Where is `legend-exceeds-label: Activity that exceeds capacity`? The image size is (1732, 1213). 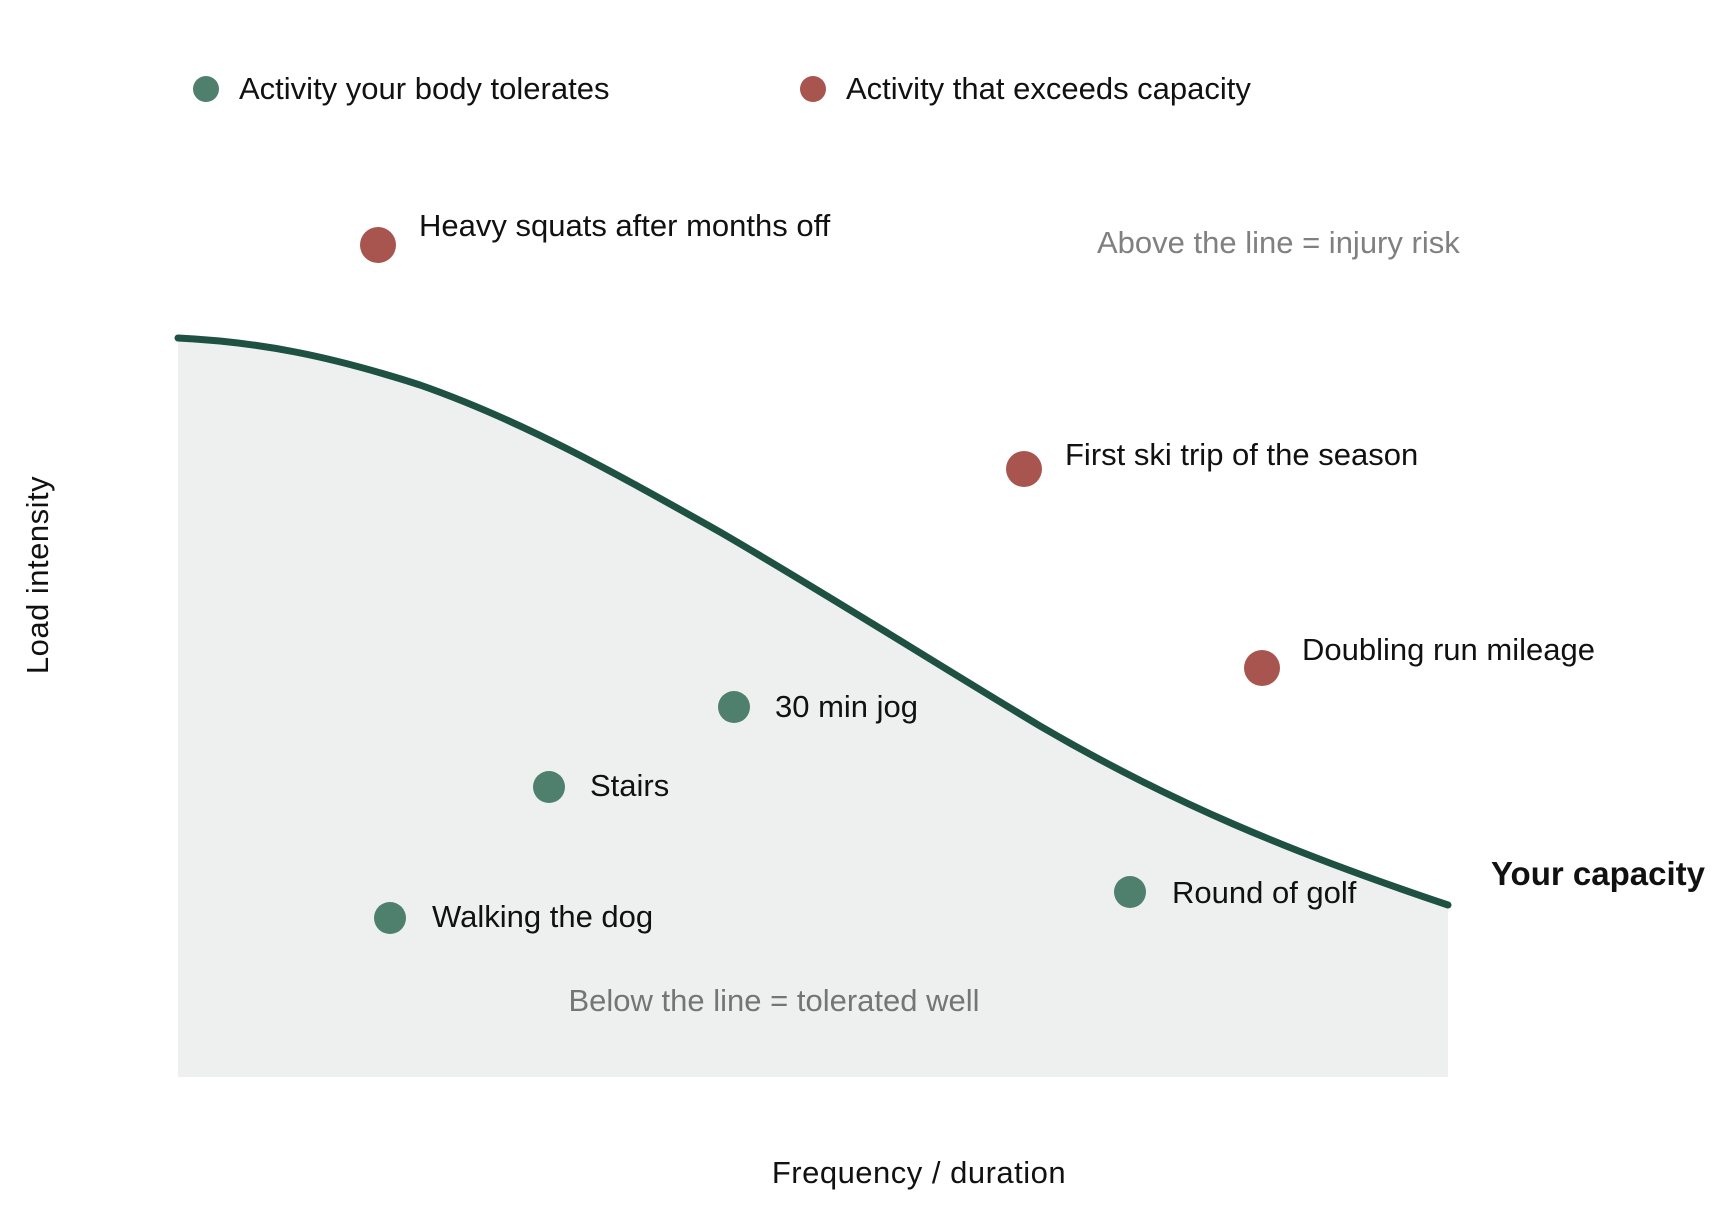 legend-exceeds-label: Activity that exceeds capacity is located at coordinates (1048, 88).